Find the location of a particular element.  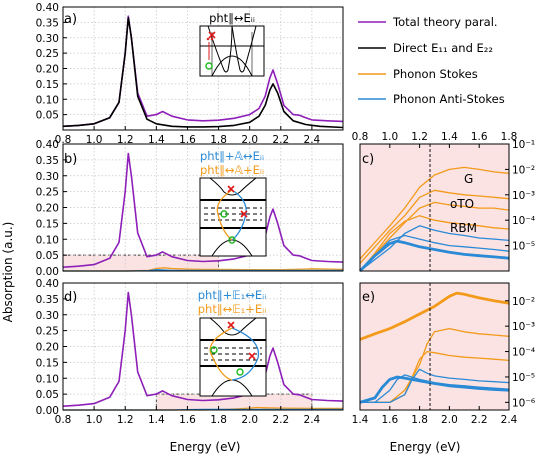

y-tick-label-b: 0.35 is located at coordinates (47, 161).